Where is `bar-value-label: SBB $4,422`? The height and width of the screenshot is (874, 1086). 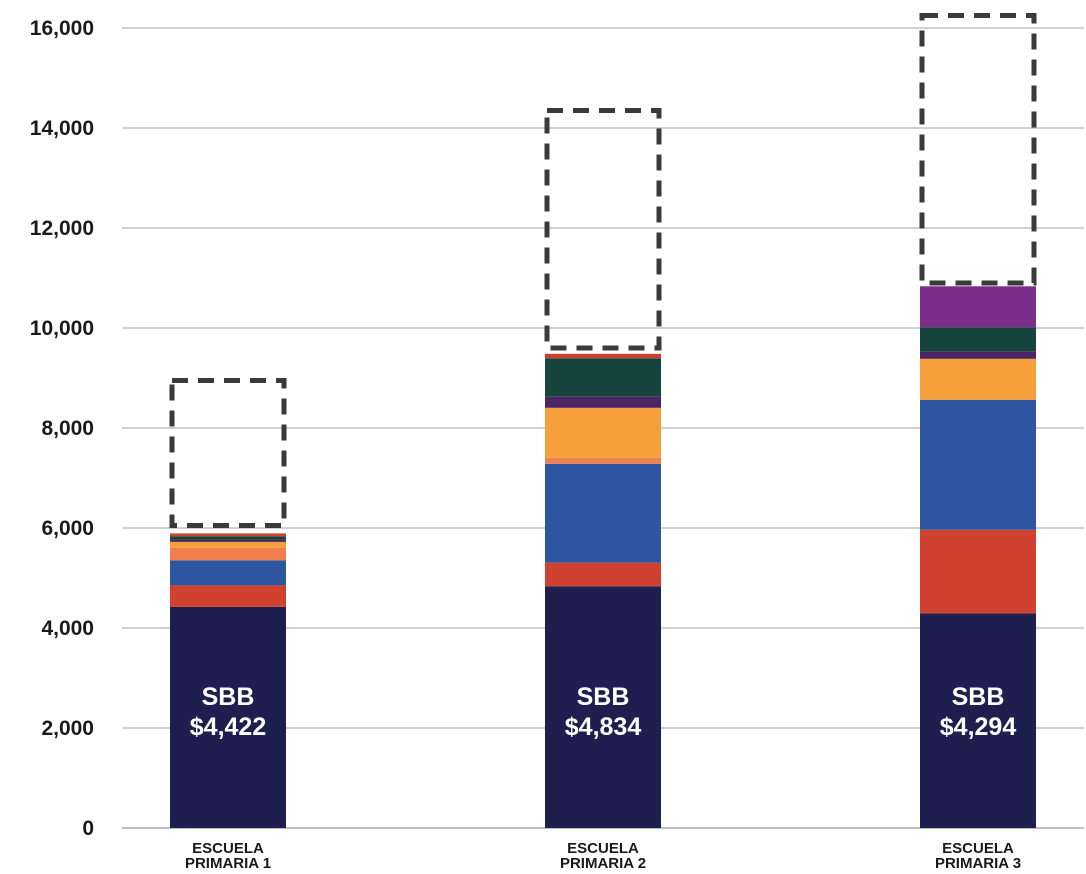
bar-value-label: SBB $4,422 is located at coordinates (228, 712).